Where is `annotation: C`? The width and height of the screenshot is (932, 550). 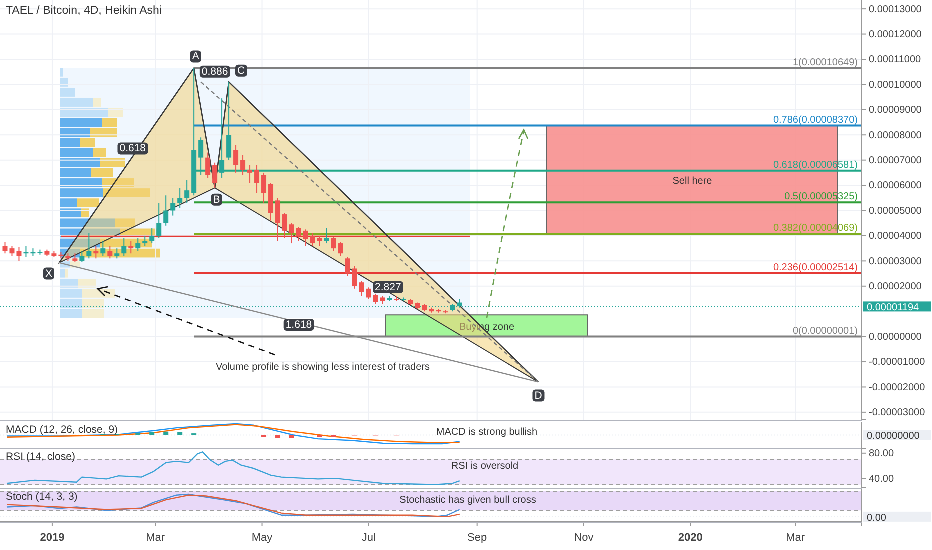 annotation: C is located at coordinates (241, 70).